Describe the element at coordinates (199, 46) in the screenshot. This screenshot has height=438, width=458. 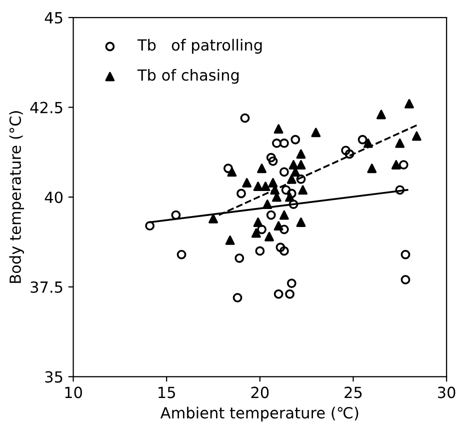
I see `legend-label: Tb of patrolling` at that location.